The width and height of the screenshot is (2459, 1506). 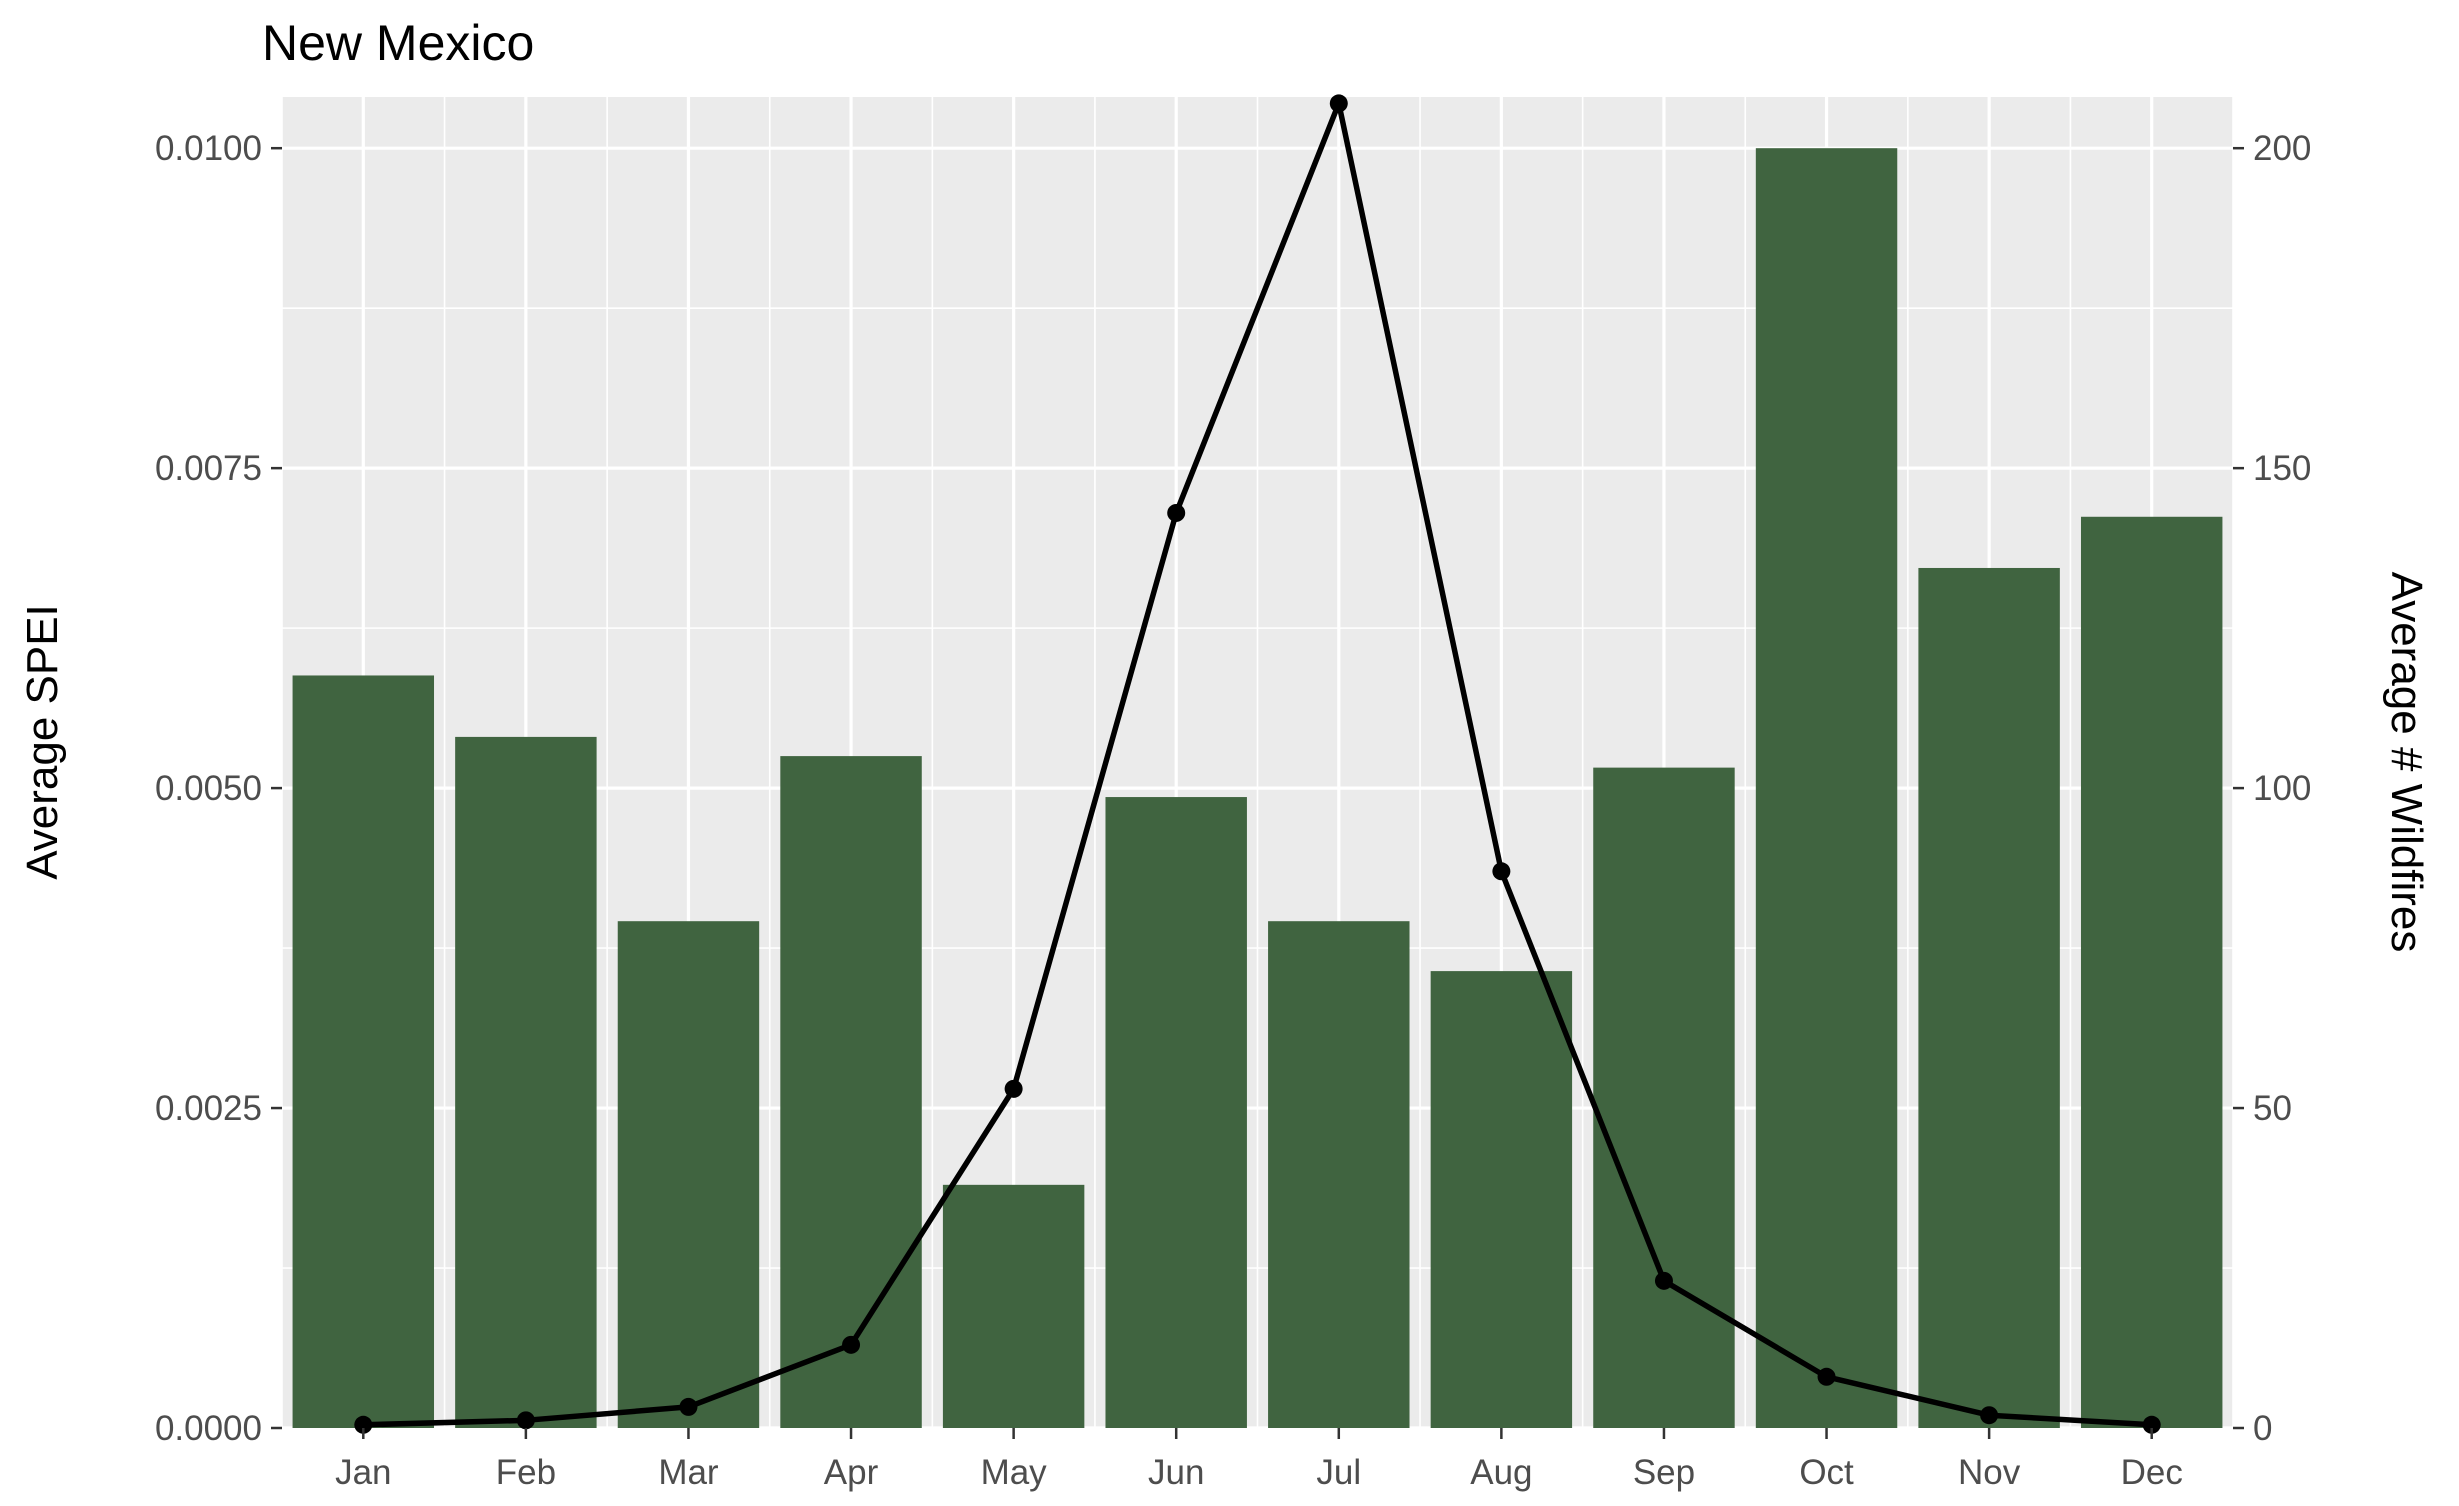 I want to click on wildfire-point-aug, so click(x=1501, y=871).